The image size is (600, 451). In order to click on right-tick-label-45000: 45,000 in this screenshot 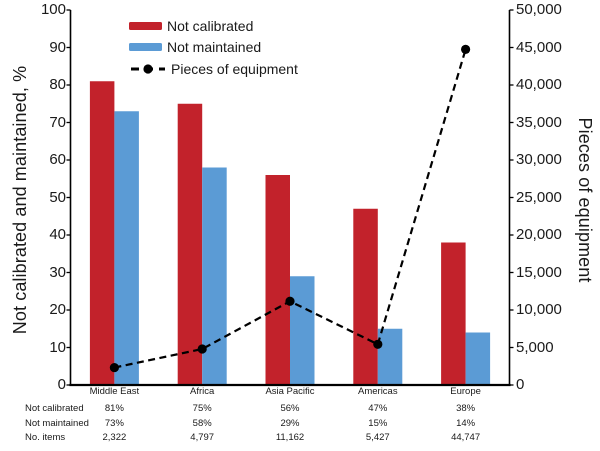, I will do `click(539, 47)`.